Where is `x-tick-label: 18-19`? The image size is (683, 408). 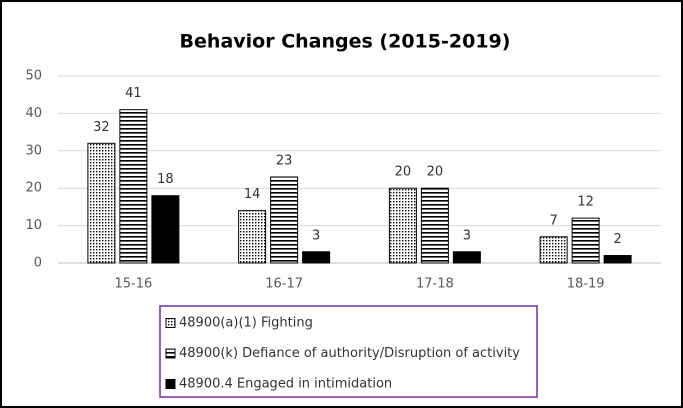 x-tick-label: 18-19 is located at coordinates (586, 284).